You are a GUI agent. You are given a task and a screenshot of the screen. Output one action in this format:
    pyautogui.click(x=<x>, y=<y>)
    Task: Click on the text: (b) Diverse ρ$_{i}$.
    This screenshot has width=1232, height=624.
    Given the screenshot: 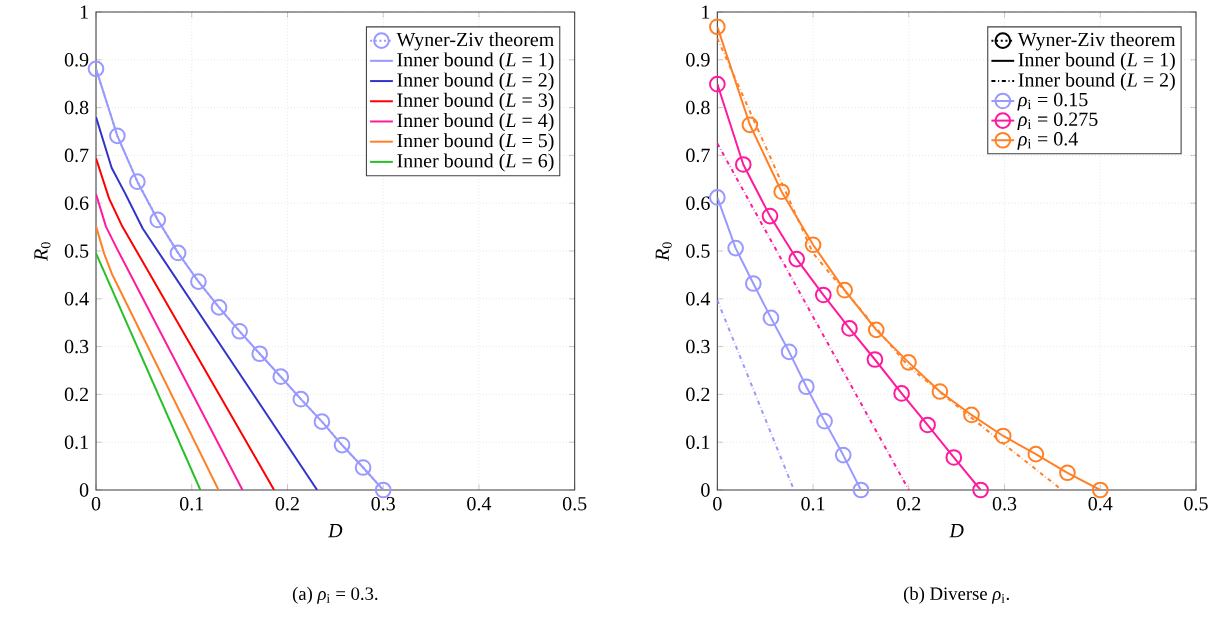 What is the action you would take?
    pyautogui.click(x=956, y=595)
    